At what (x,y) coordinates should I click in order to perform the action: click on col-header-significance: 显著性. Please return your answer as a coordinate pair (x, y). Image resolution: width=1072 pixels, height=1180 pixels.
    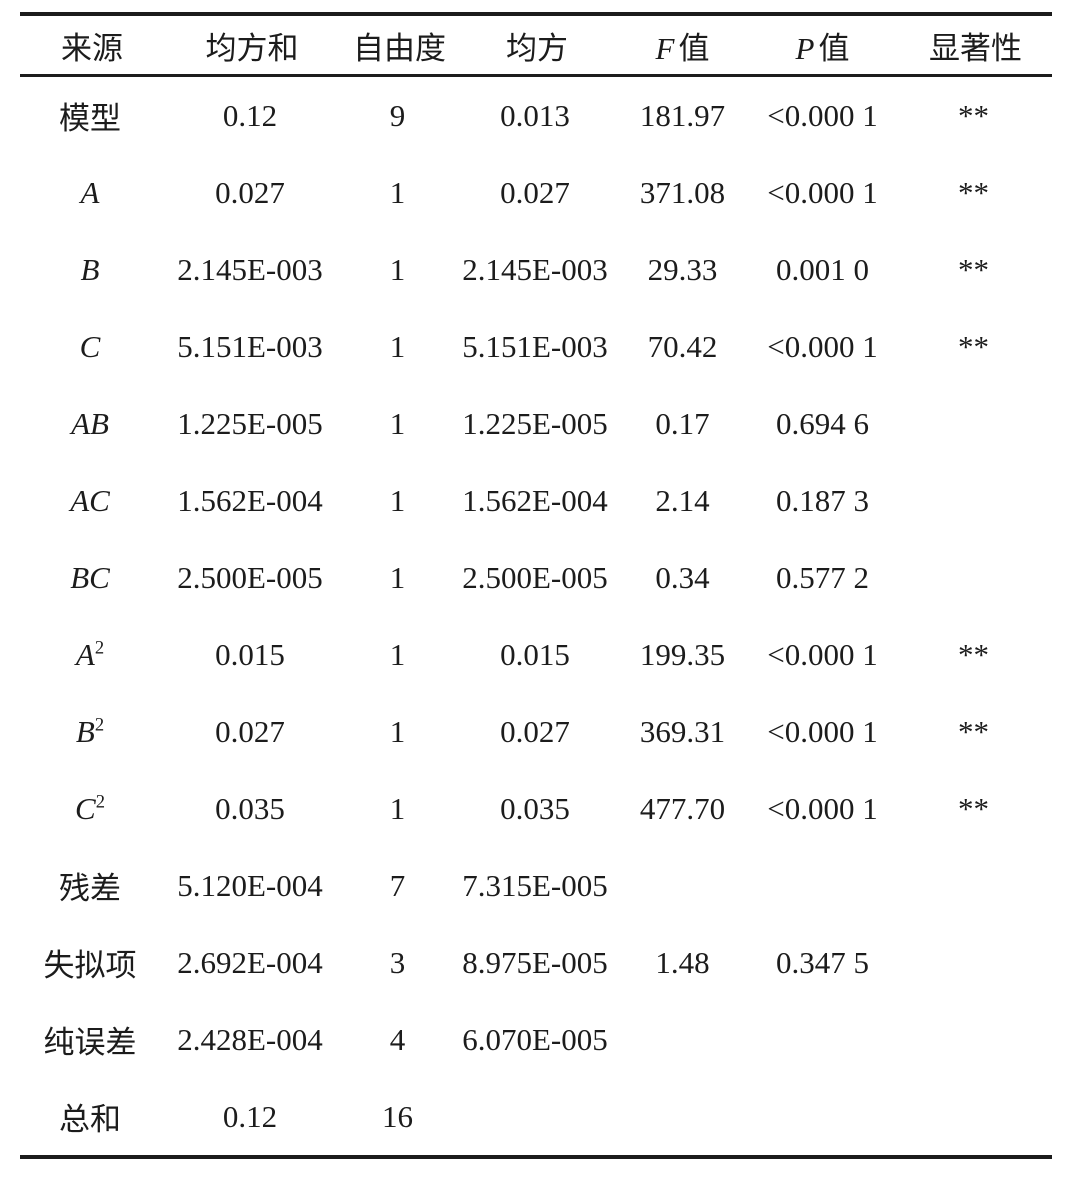
    Looking at the image, I should click on (973, 45).